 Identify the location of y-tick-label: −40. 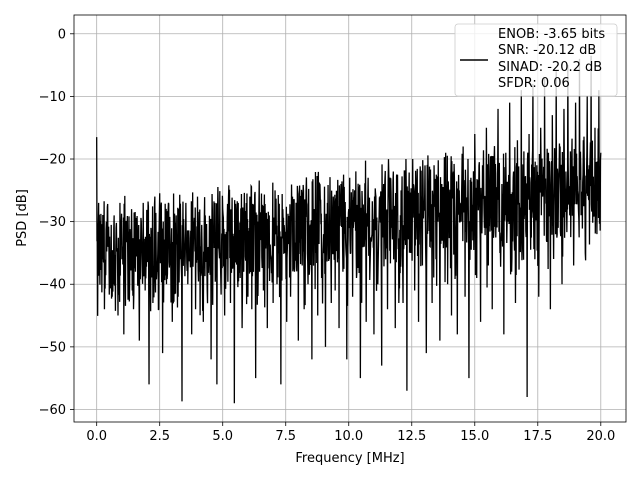
(52, 285).